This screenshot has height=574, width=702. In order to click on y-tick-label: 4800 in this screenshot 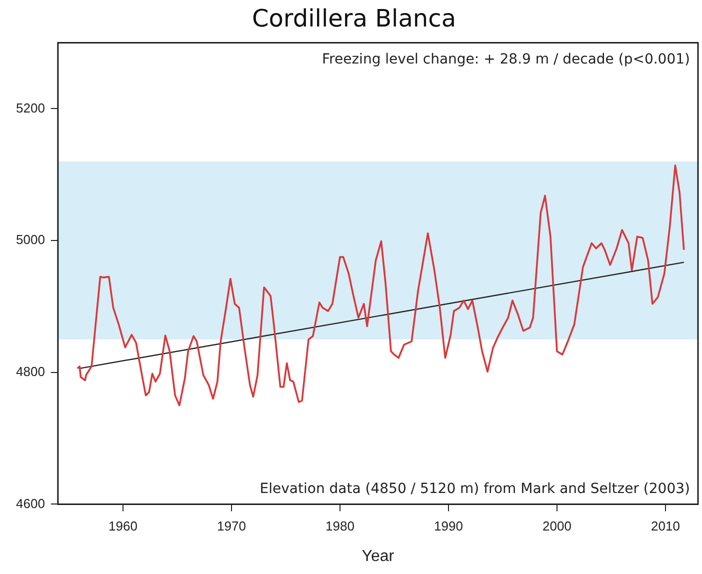, I will do `click(30, 371)`.